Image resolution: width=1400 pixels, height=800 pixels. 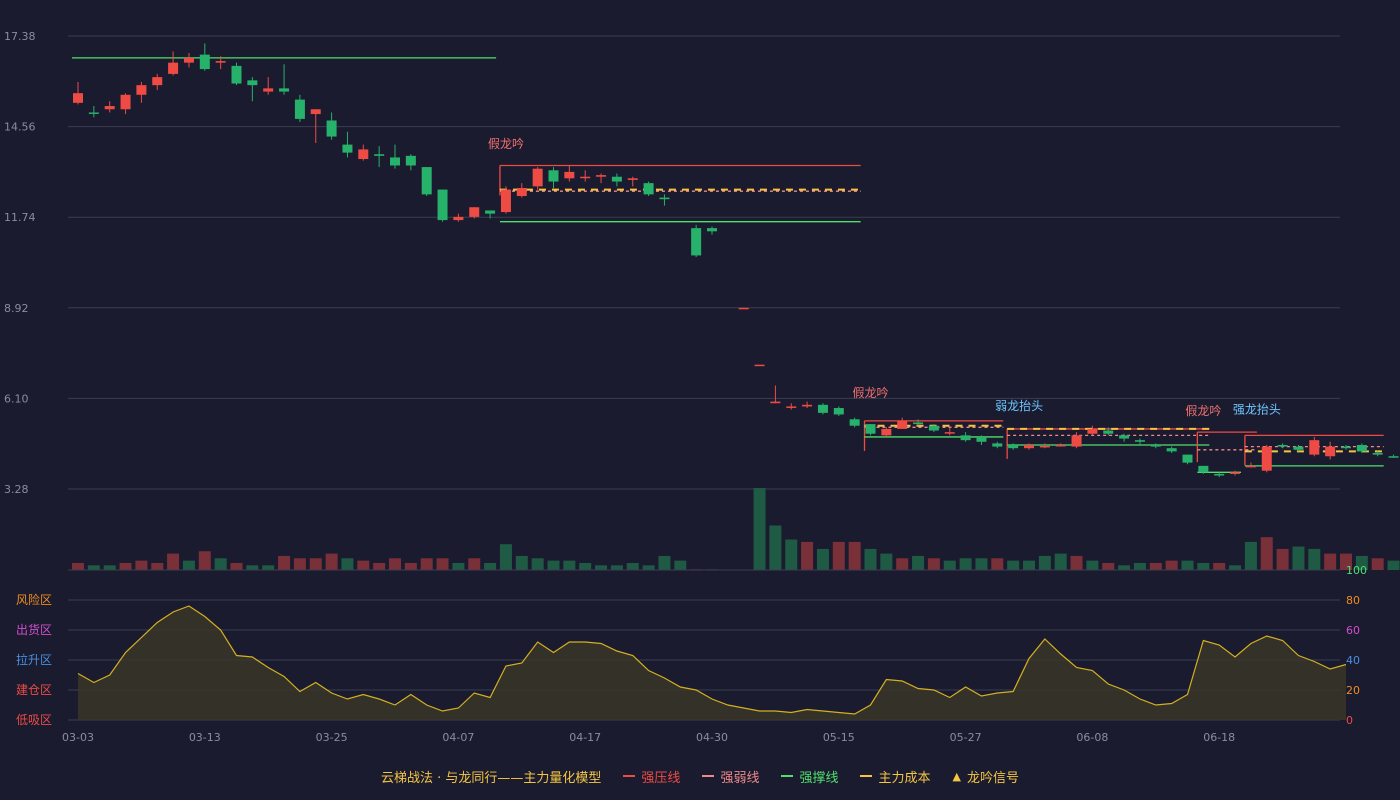 What do you see at coordinates (1257, 409) in the screenshot?
I see `signal-annotation: 强龙抬头` at bounding box center [1257, 409].